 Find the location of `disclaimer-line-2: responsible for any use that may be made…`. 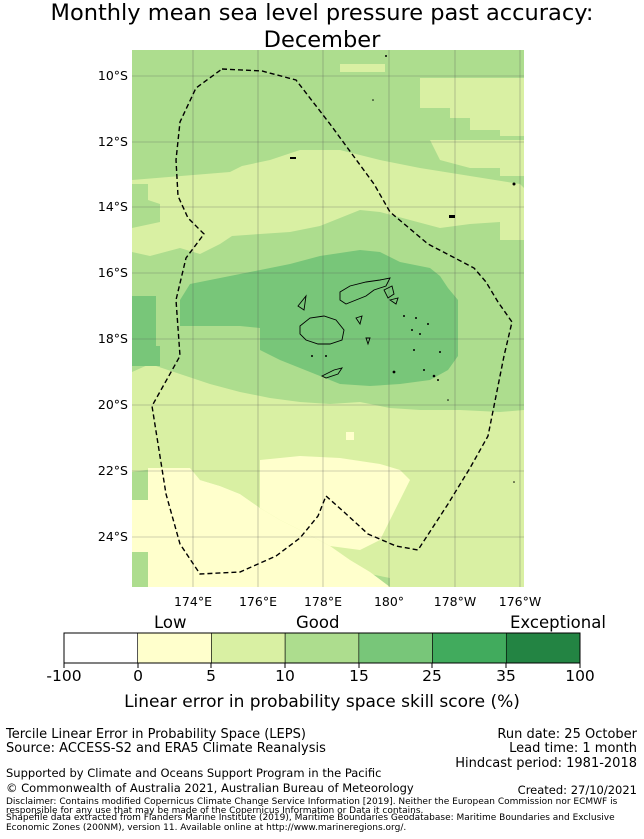

disclaimer-line-2: responsible for any use that may be made… is located at coordinates (215, 811).